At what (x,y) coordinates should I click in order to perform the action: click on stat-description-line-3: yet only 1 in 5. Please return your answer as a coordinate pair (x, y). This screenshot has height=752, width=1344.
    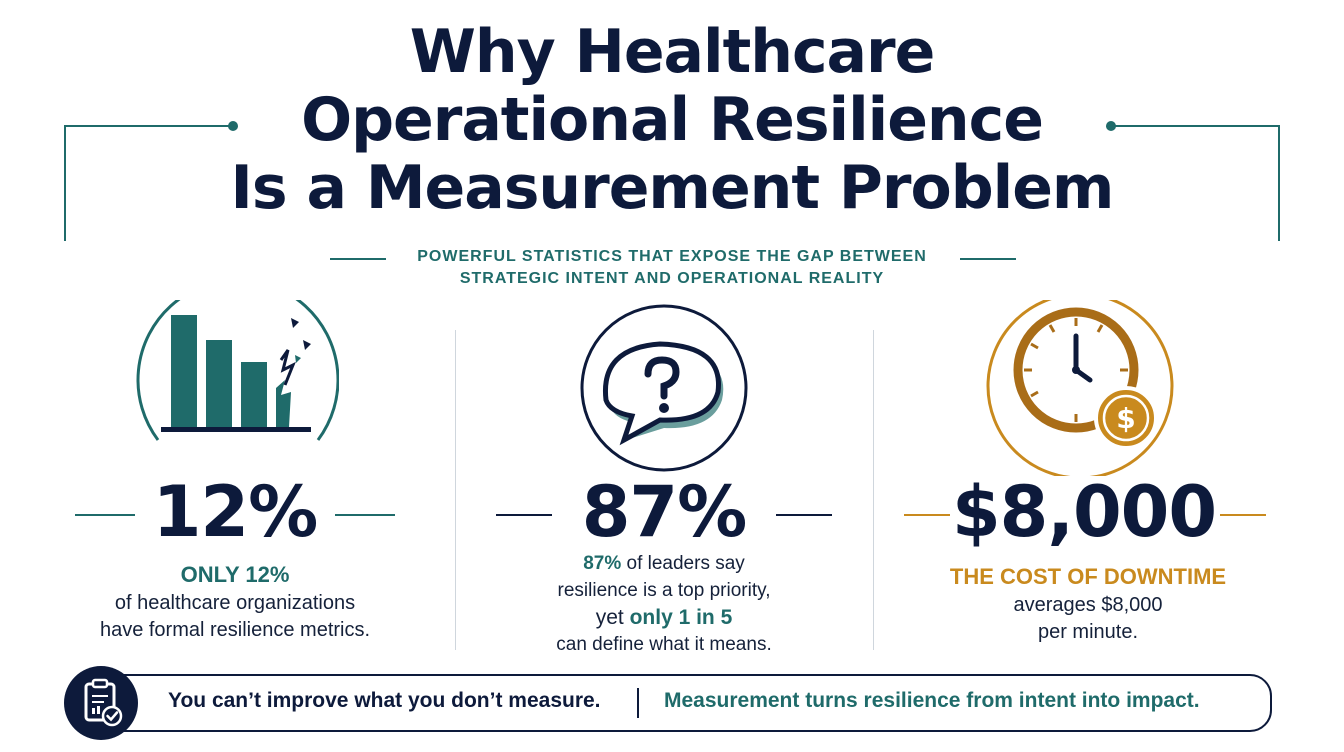
    Looking at the image, I should click on (664, 617).